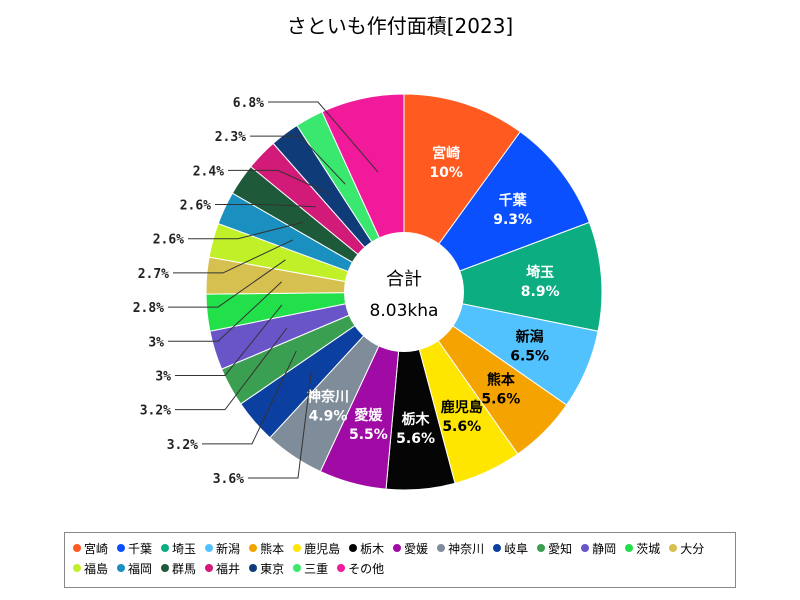 Image resolution: width=800 pixels, height=600 pixels. Describe the element at coordinates (316, 568) in the screenshot. I see `legend-label: 三重` at that location.